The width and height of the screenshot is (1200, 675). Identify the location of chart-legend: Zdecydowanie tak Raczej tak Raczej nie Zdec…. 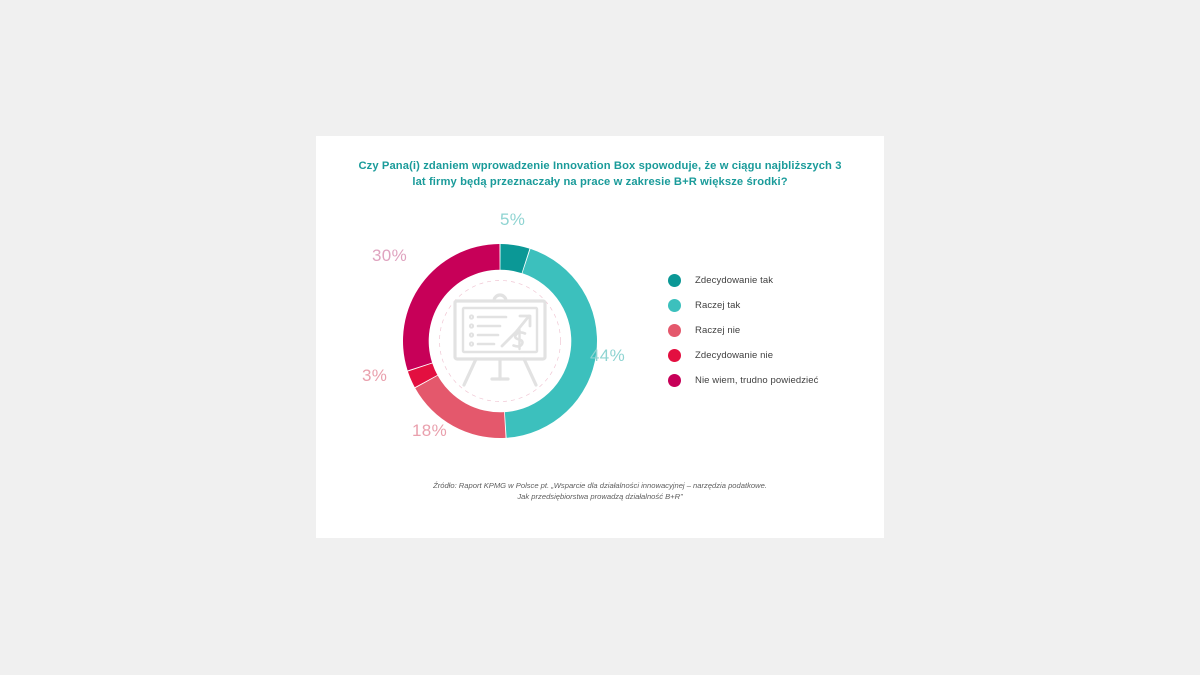
(768, 330).